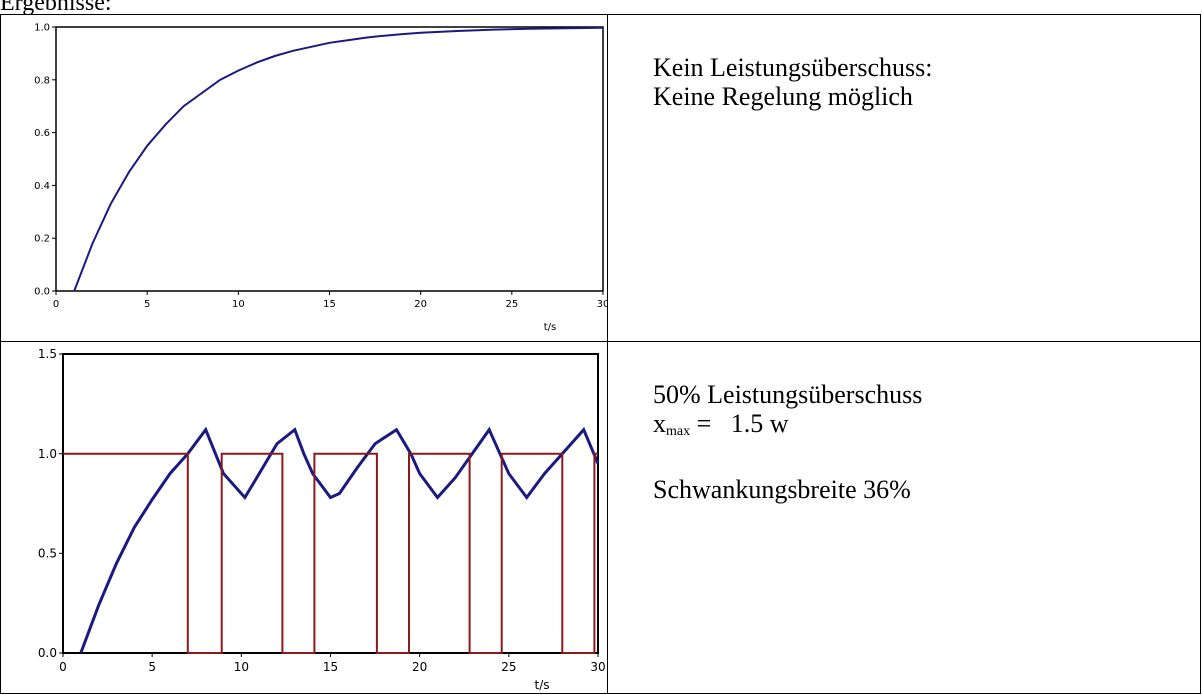 Image resolution: width=1202 pixels, height=695 pixels. Describe the element at coordinates (782, 489) in the screenshot. I see `fluctuation-line: Schwankungsbreite 36%` at that location.